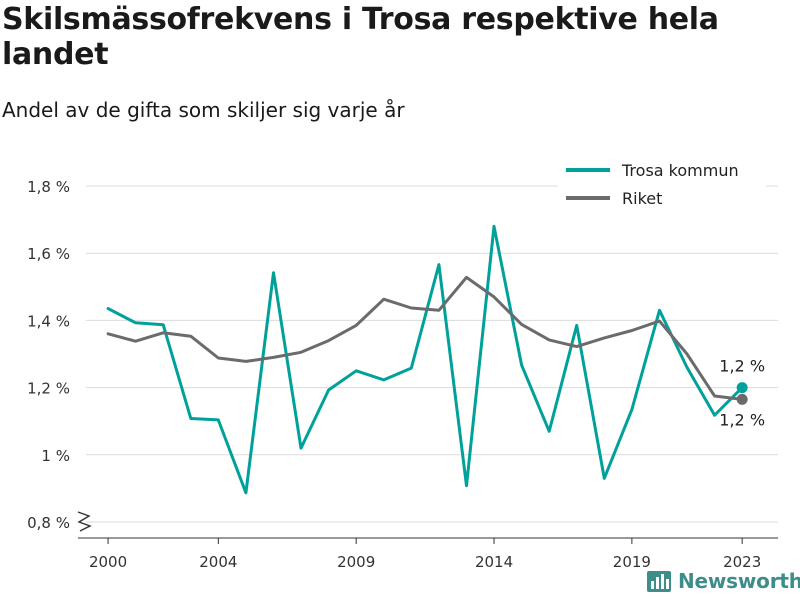 The image size is (800, 600). I want to click on x-tick-label: 2014, so click(494, 562).